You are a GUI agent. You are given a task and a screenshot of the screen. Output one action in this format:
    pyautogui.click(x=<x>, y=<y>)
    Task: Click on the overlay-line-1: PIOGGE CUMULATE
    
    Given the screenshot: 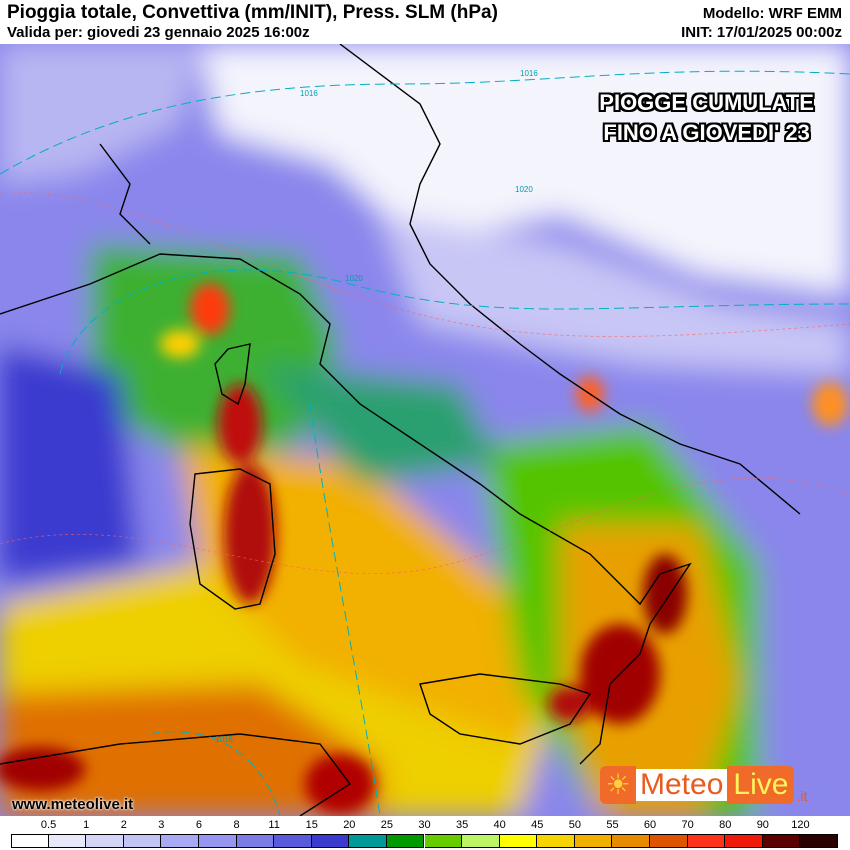 What is the action you would take?
    pyautogui.click(x=706, y=102)
    